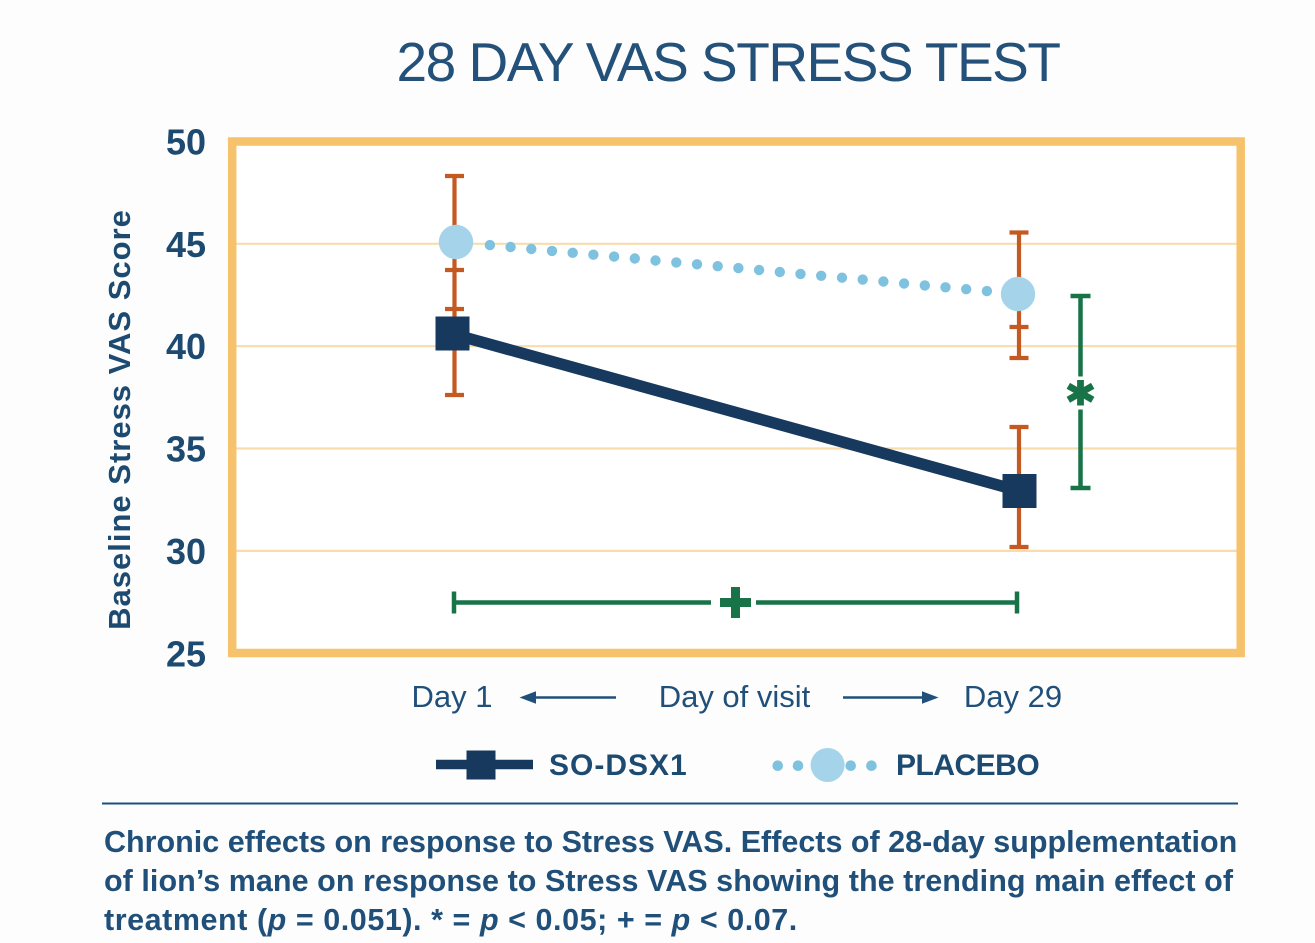 This screenshot has width=1315, height=943. Describe the element at coordinates (452, 696) in the screenshot. I see `svg-text: Day 1` at that location.